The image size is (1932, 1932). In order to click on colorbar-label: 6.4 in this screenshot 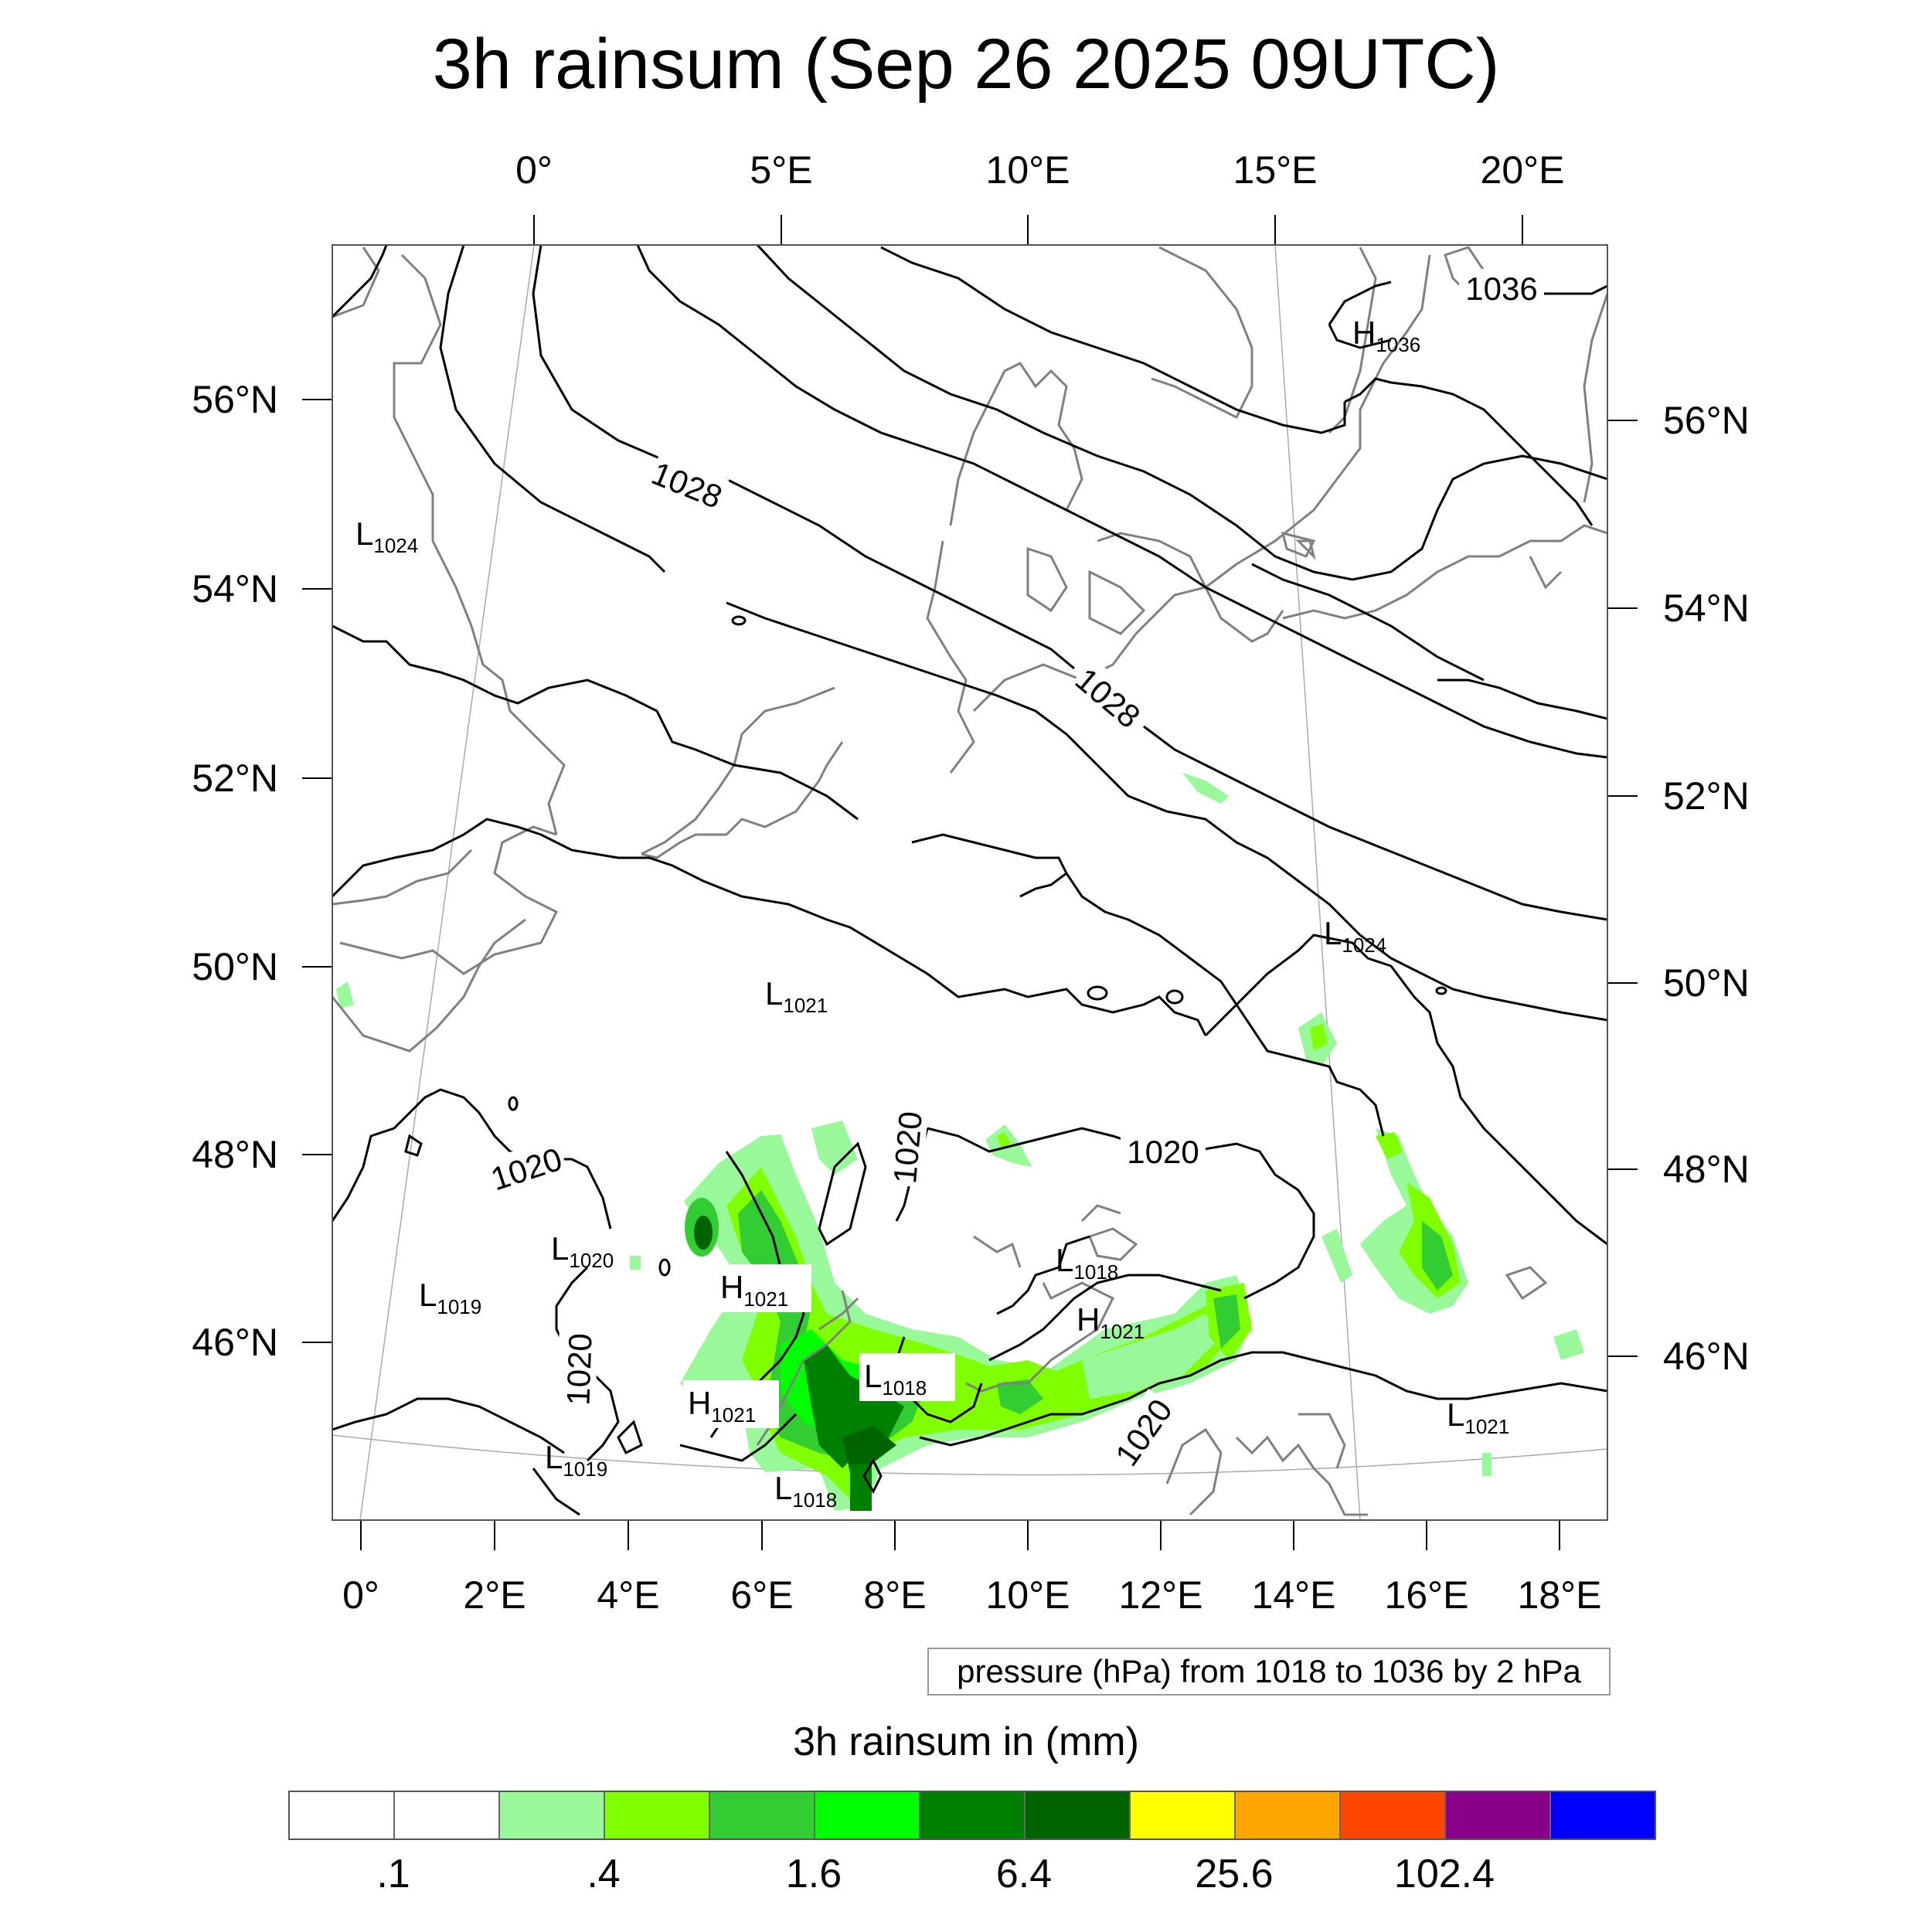, I will do `click(1024, 1874)`.